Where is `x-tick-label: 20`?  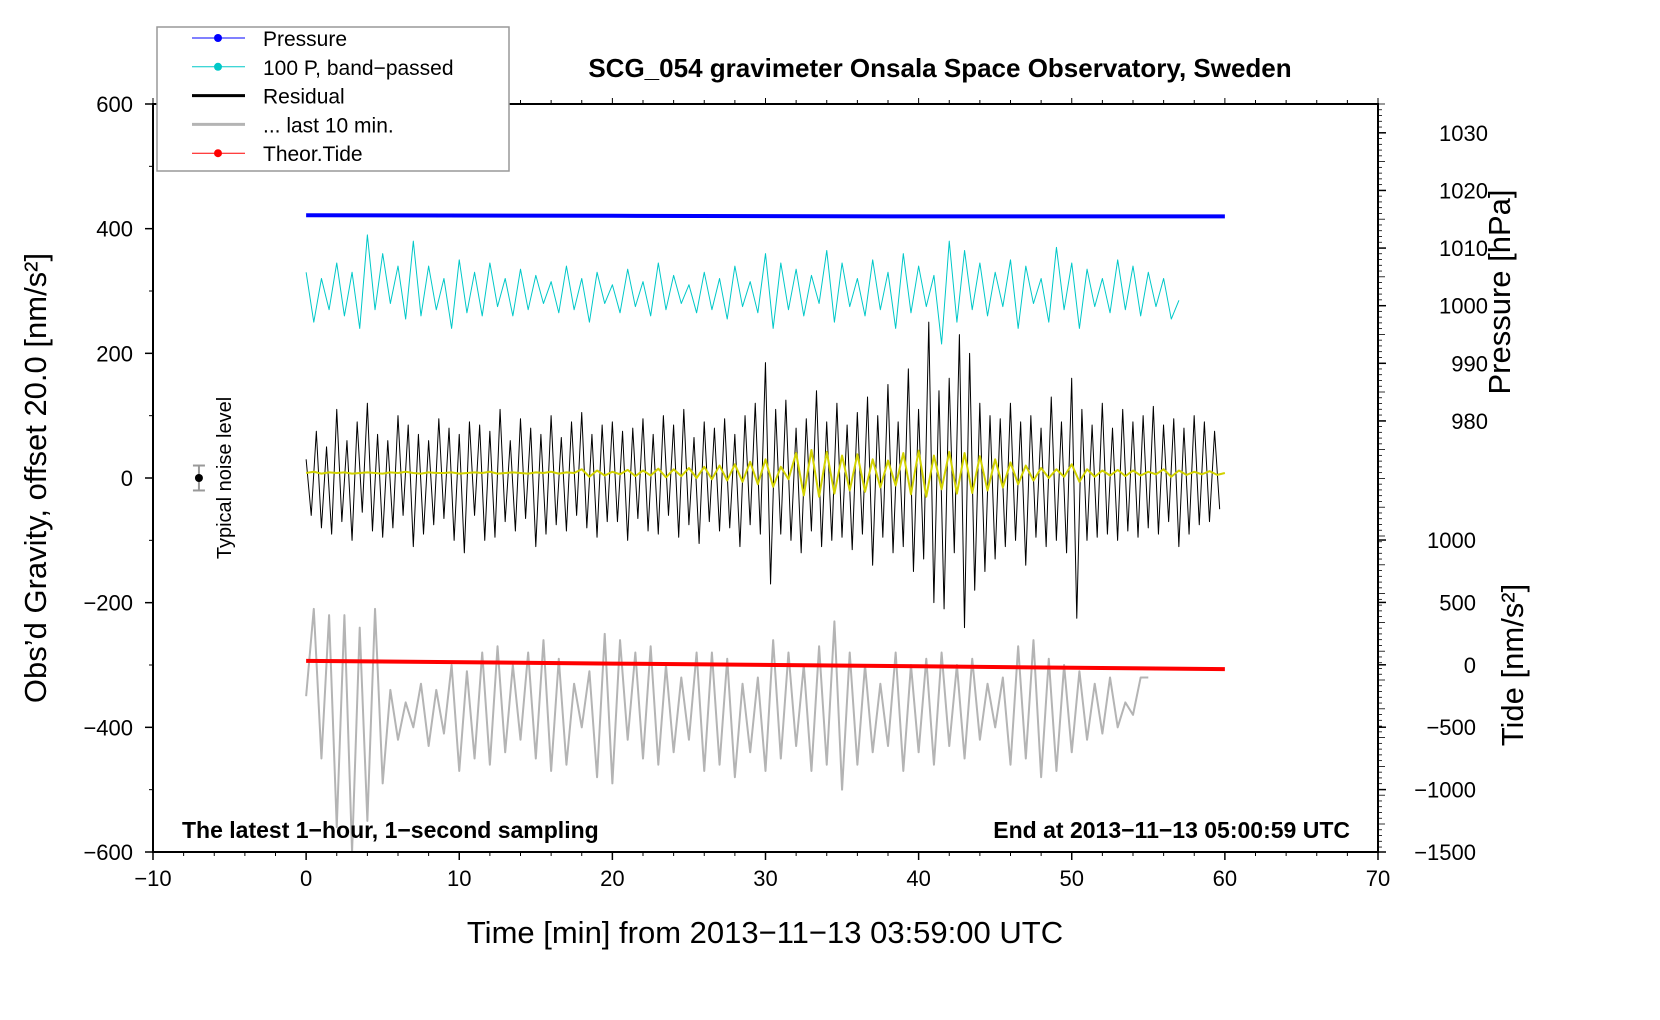 x-tick-label: 20 is located at coordinates (612, 878).